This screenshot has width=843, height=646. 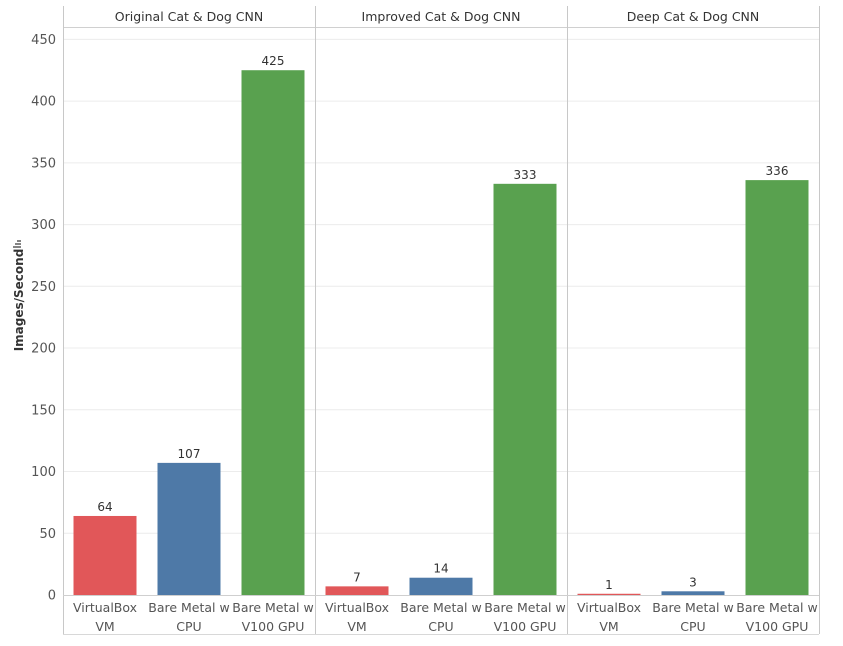 What do you see at coordinates (693, 16) in the screenshot?
I see `panel-title: Deep Cat & Dog CNN` at bounding box center [693, 16].